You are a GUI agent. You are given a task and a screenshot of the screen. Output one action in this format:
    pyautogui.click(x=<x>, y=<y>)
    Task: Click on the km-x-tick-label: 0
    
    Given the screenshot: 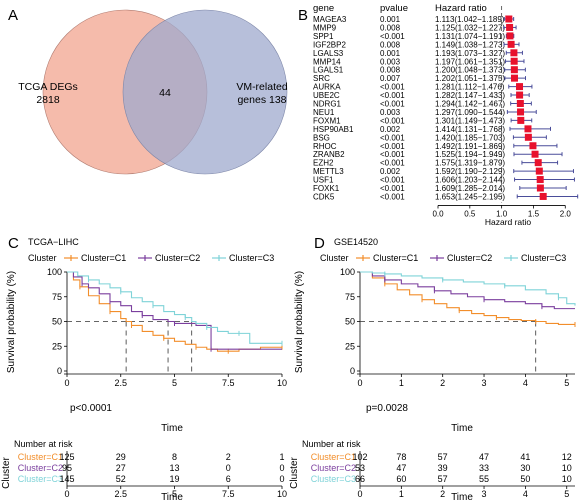 What is the action you would take?
    pyautogui.click(x=66, y=383)
    